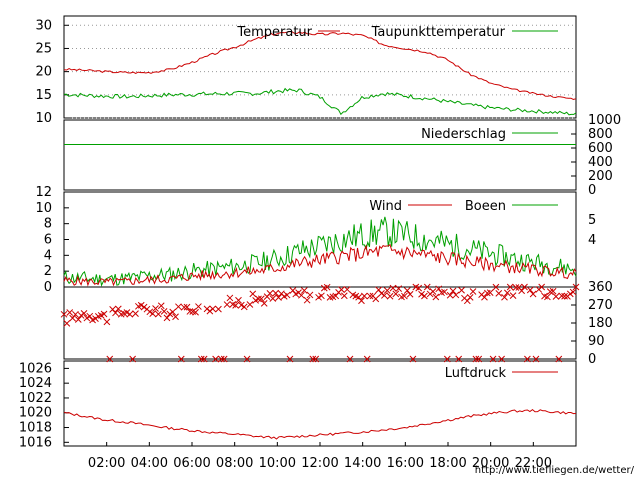 Image resolution: width=640 pixels, height=480 pixels. What do you see at coordinates (600, 162) in the screenshot?
I see `y-tick-label-right-precipitation: 400` at bounding box center [600, 162].